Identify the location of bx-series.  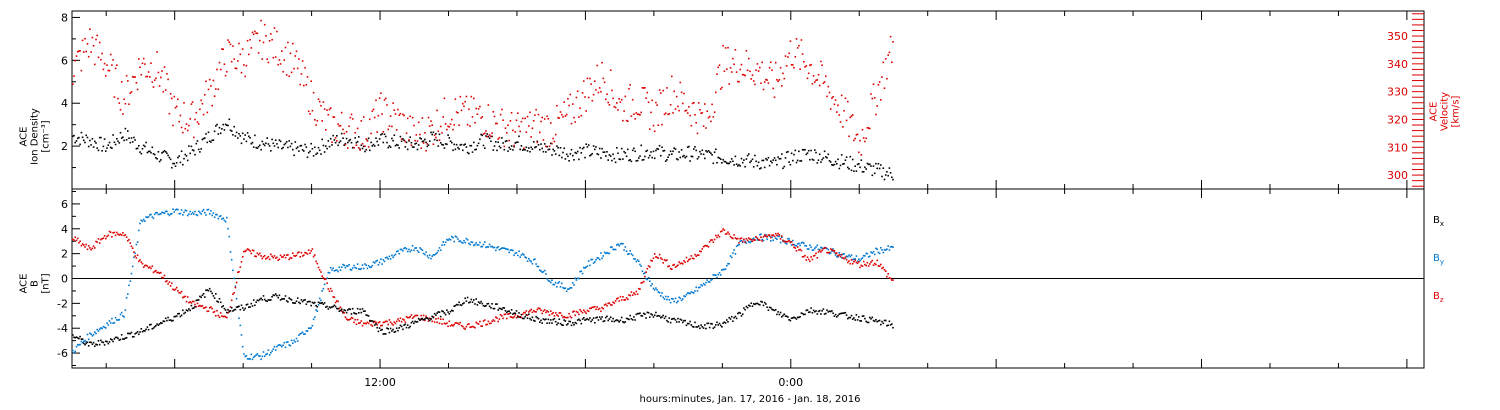
(483, 317).